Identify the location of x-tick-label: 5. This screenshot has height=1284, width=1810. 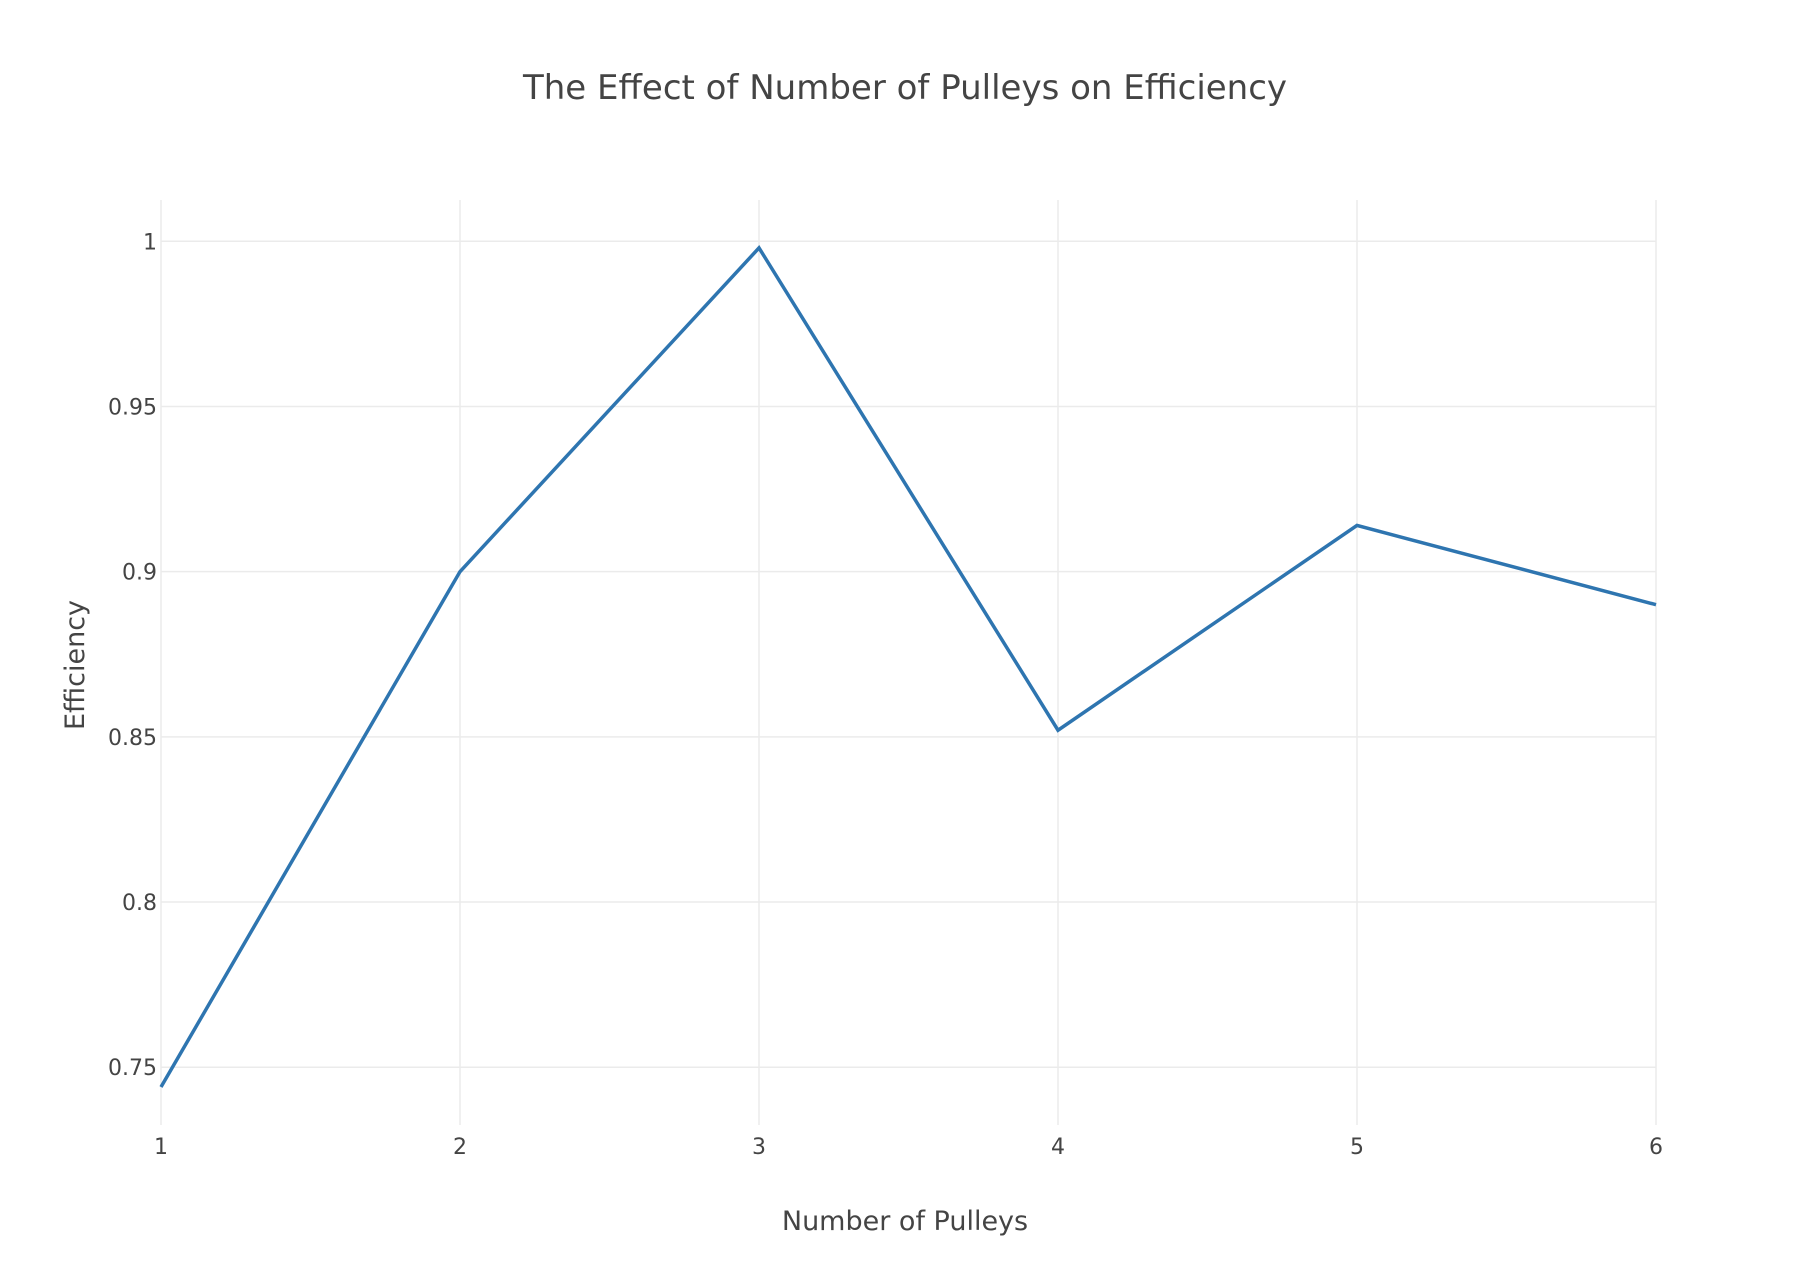
(1357, 1147).